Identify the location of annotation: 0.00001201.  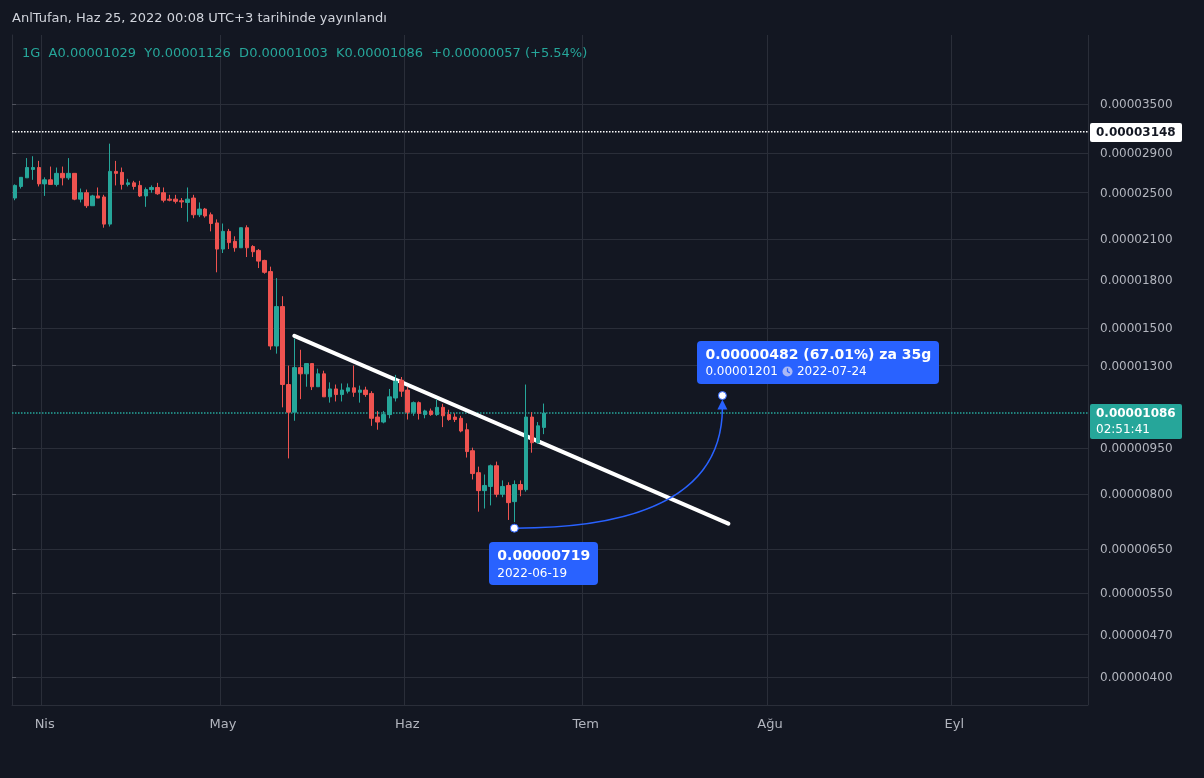
(741, 371).